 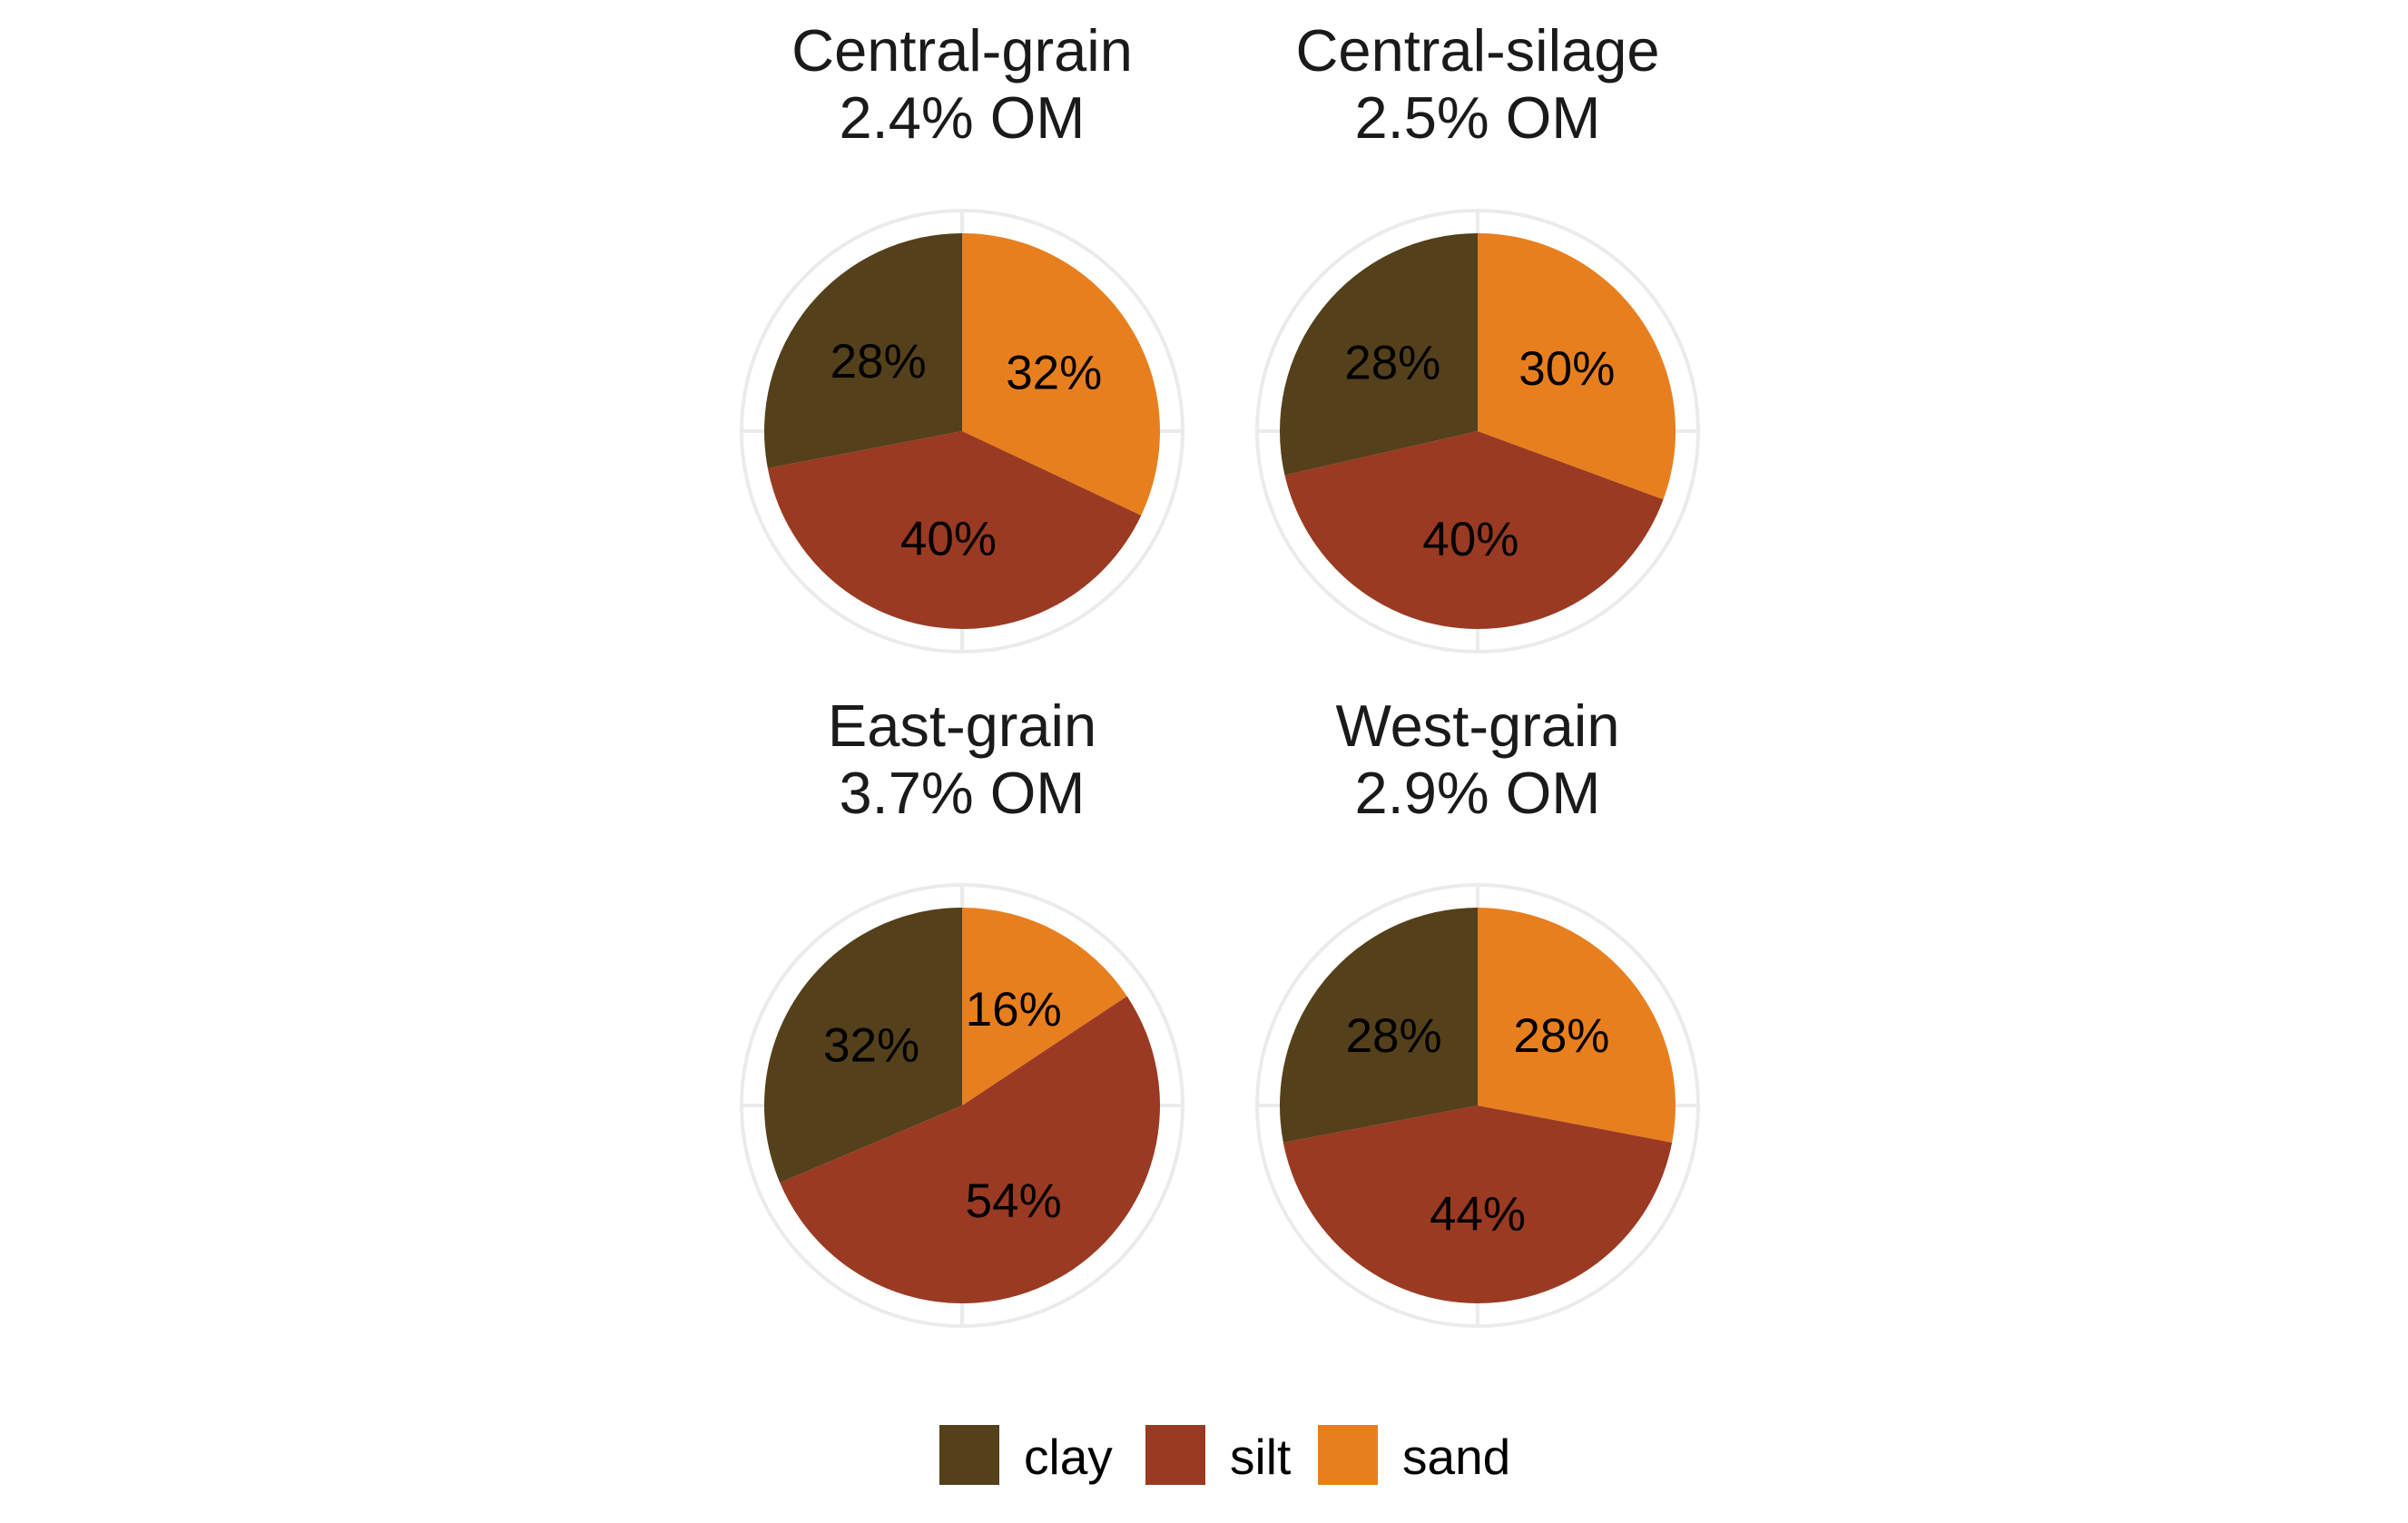 What do you see at coordinates (1348, 1455) in the screenshot?
I see `legend-swatch-sand` at bounding box center [1348, 1455].